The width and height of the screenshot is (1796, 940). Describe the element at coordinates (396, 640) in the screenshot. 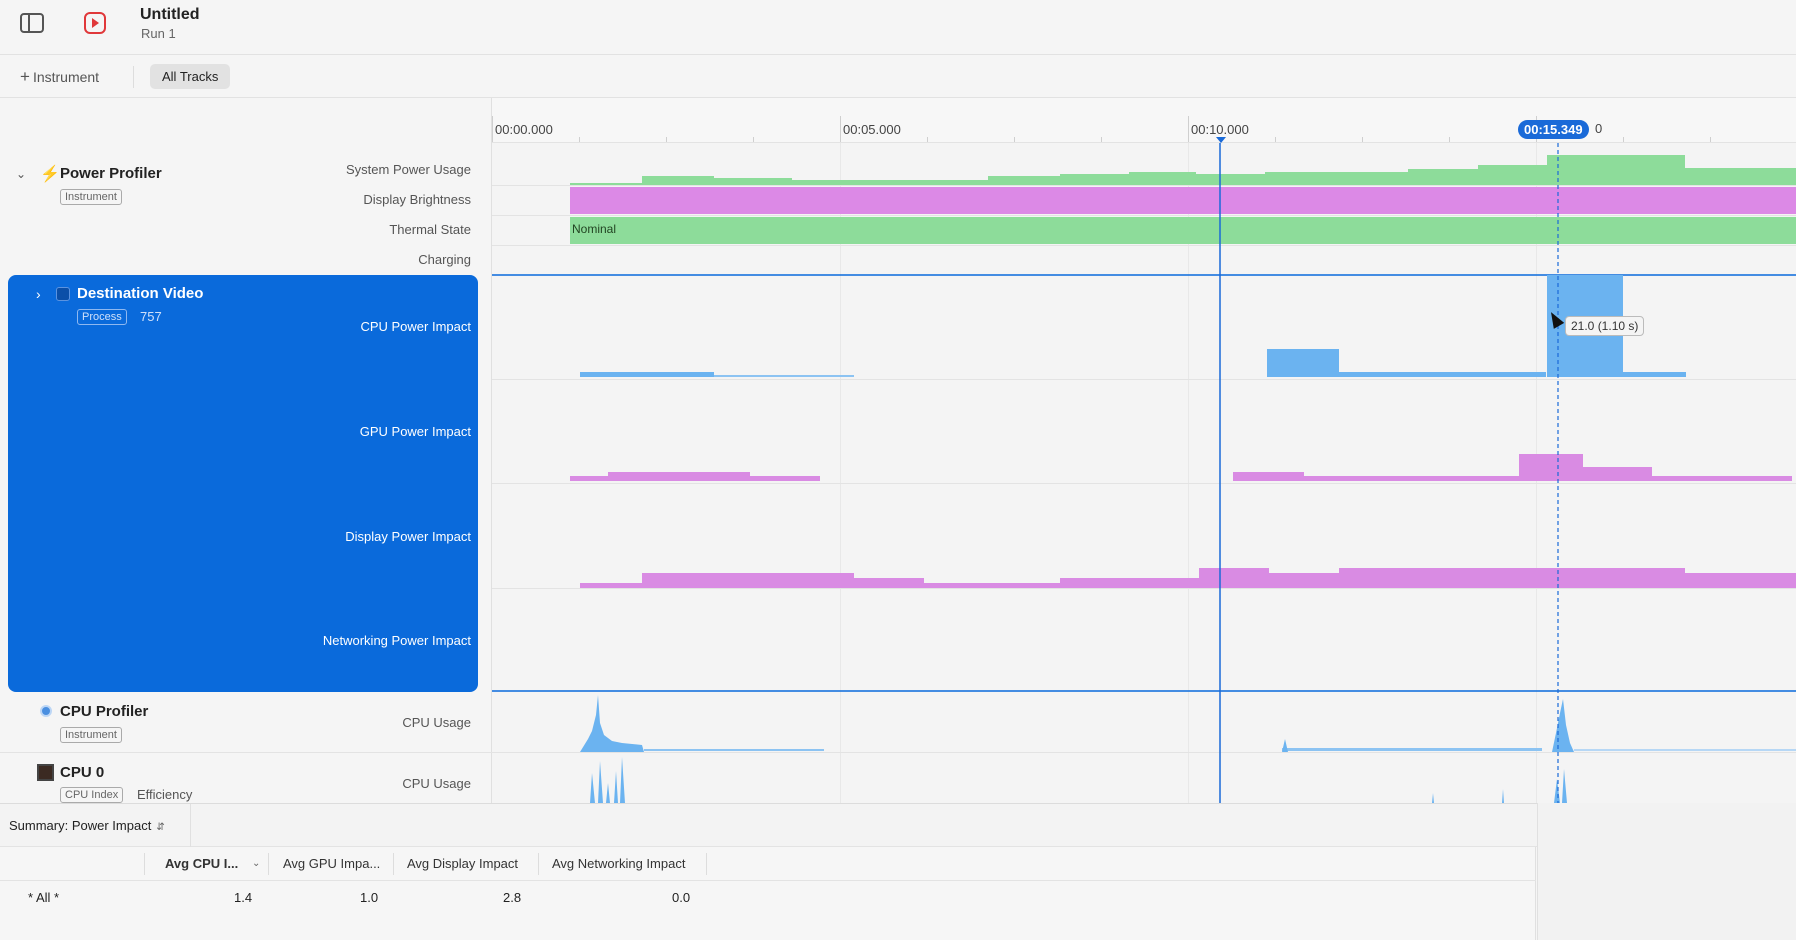

I see `row-label-networking-power-impact: Networking Power Impact` at that location.